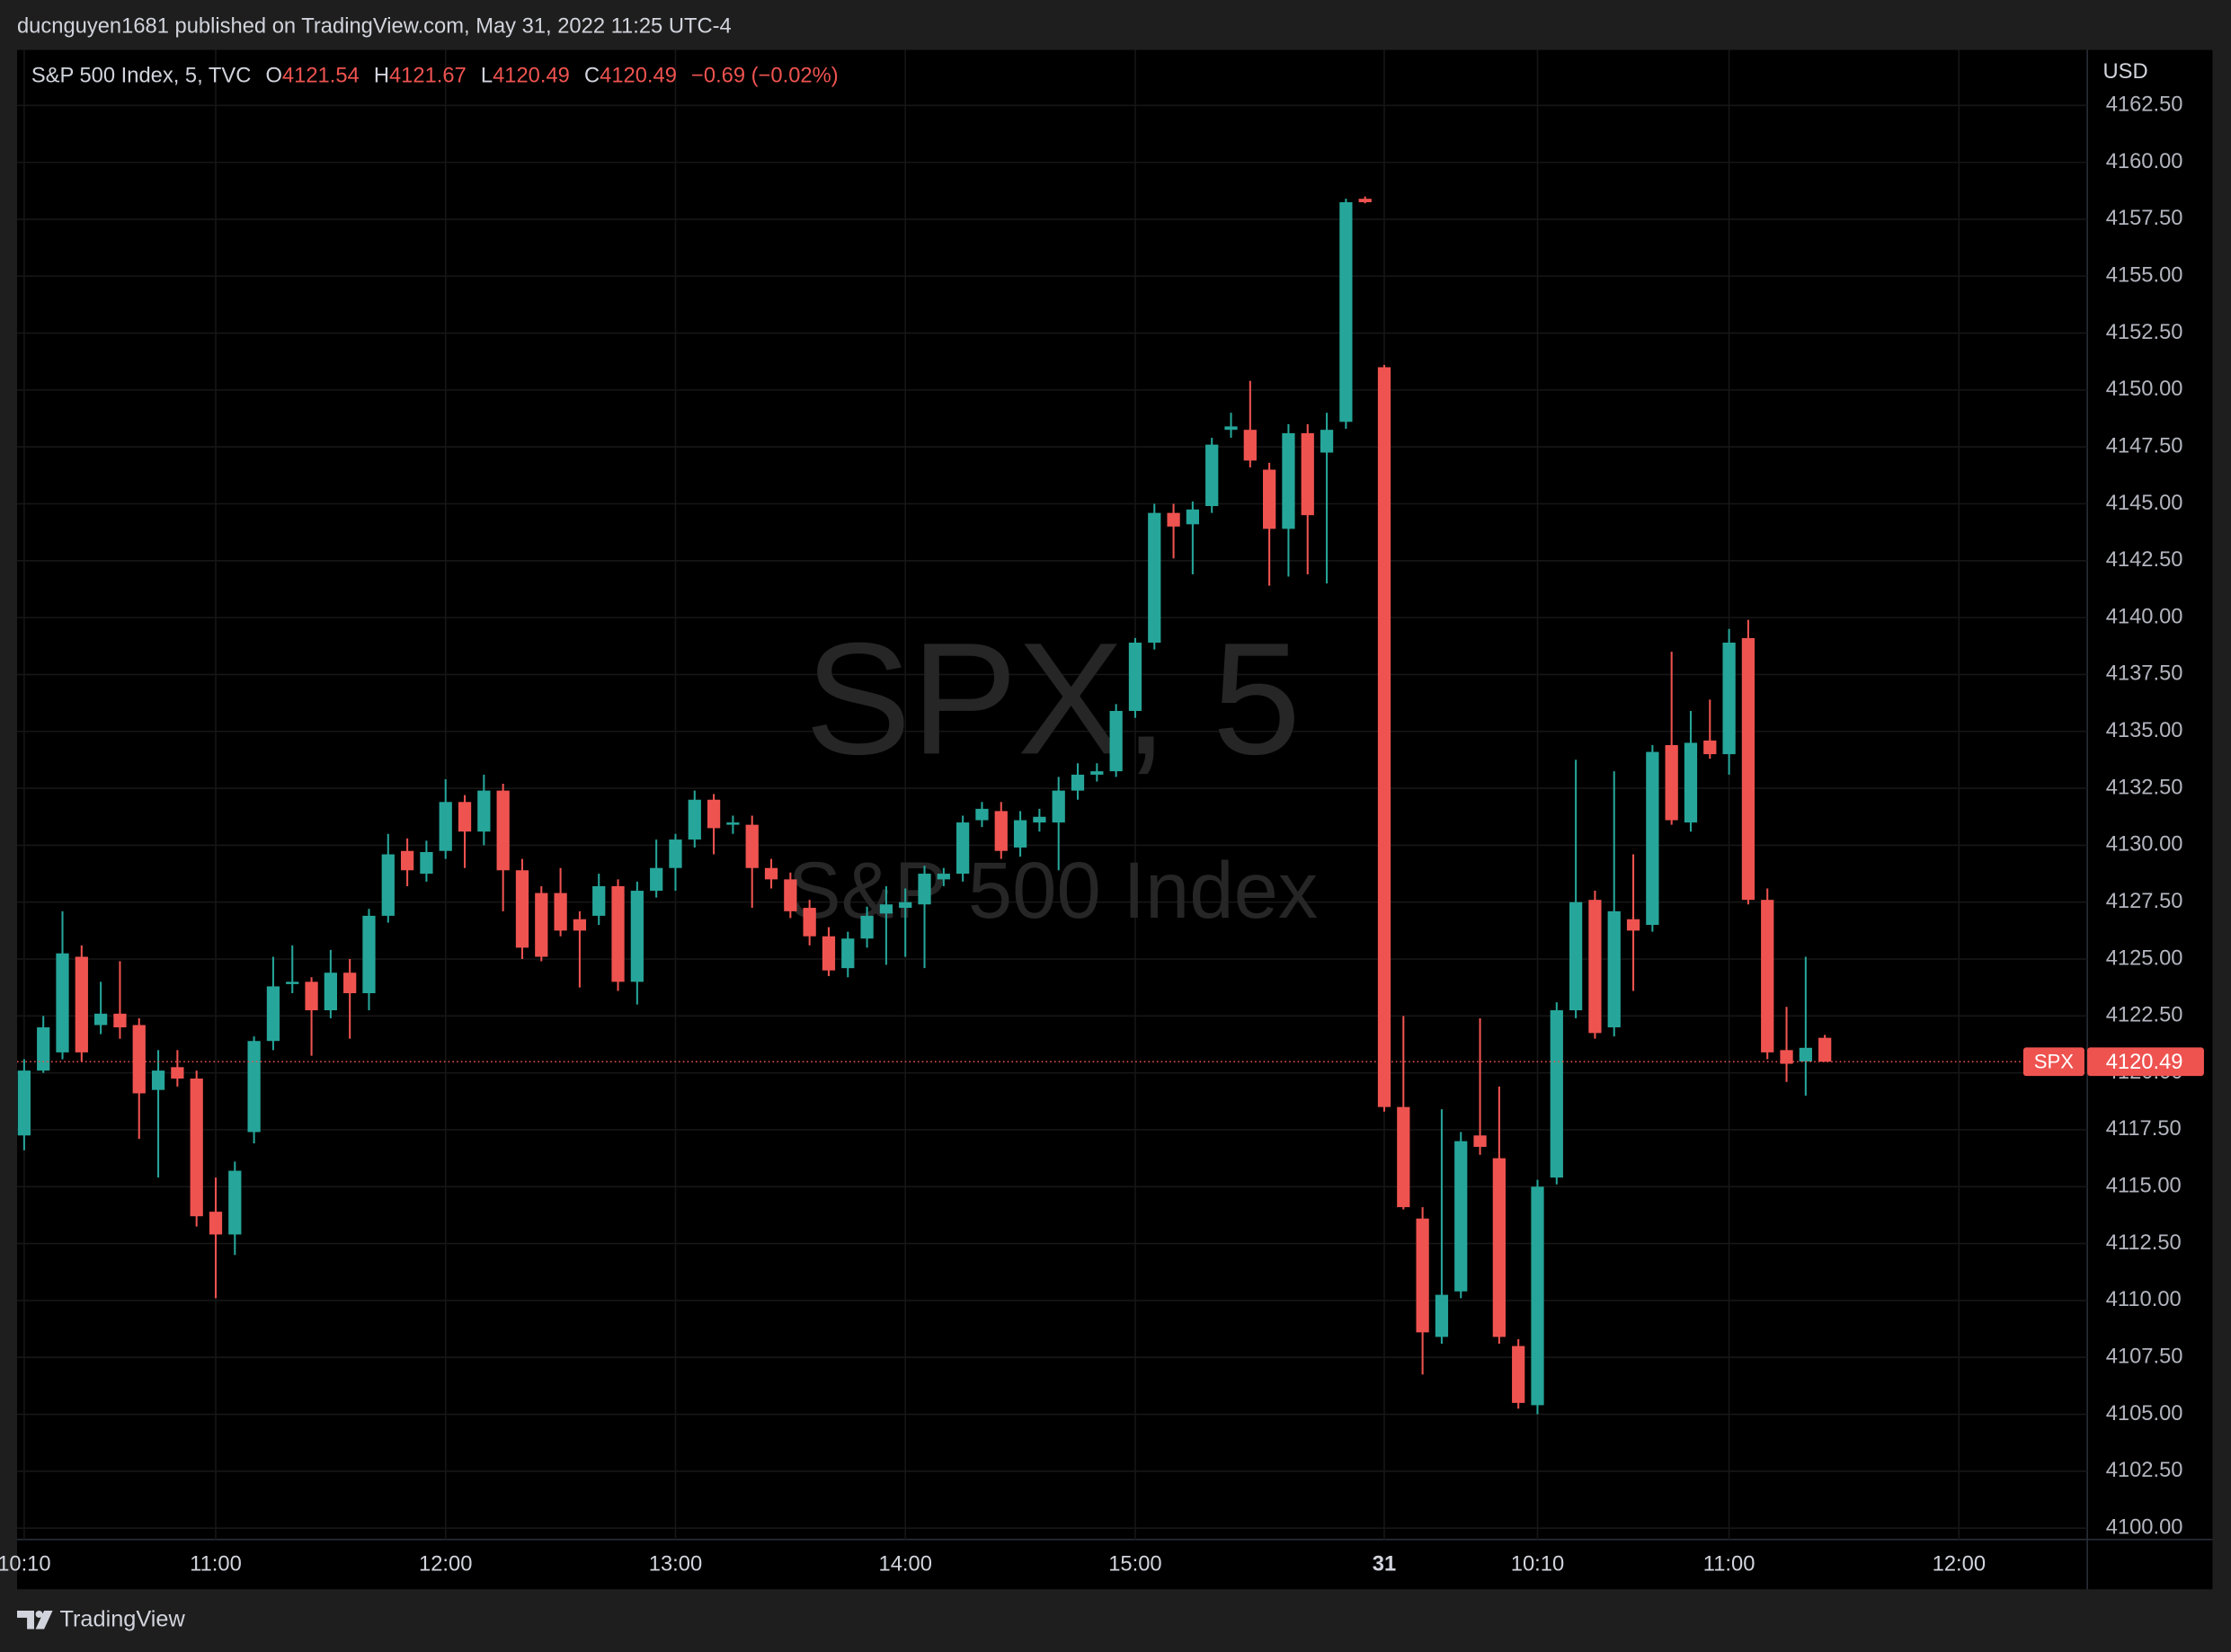  Describe the element at coordinates (906, 1565) in the screenshot. I see `x-tick-label: 14:00` at that location.